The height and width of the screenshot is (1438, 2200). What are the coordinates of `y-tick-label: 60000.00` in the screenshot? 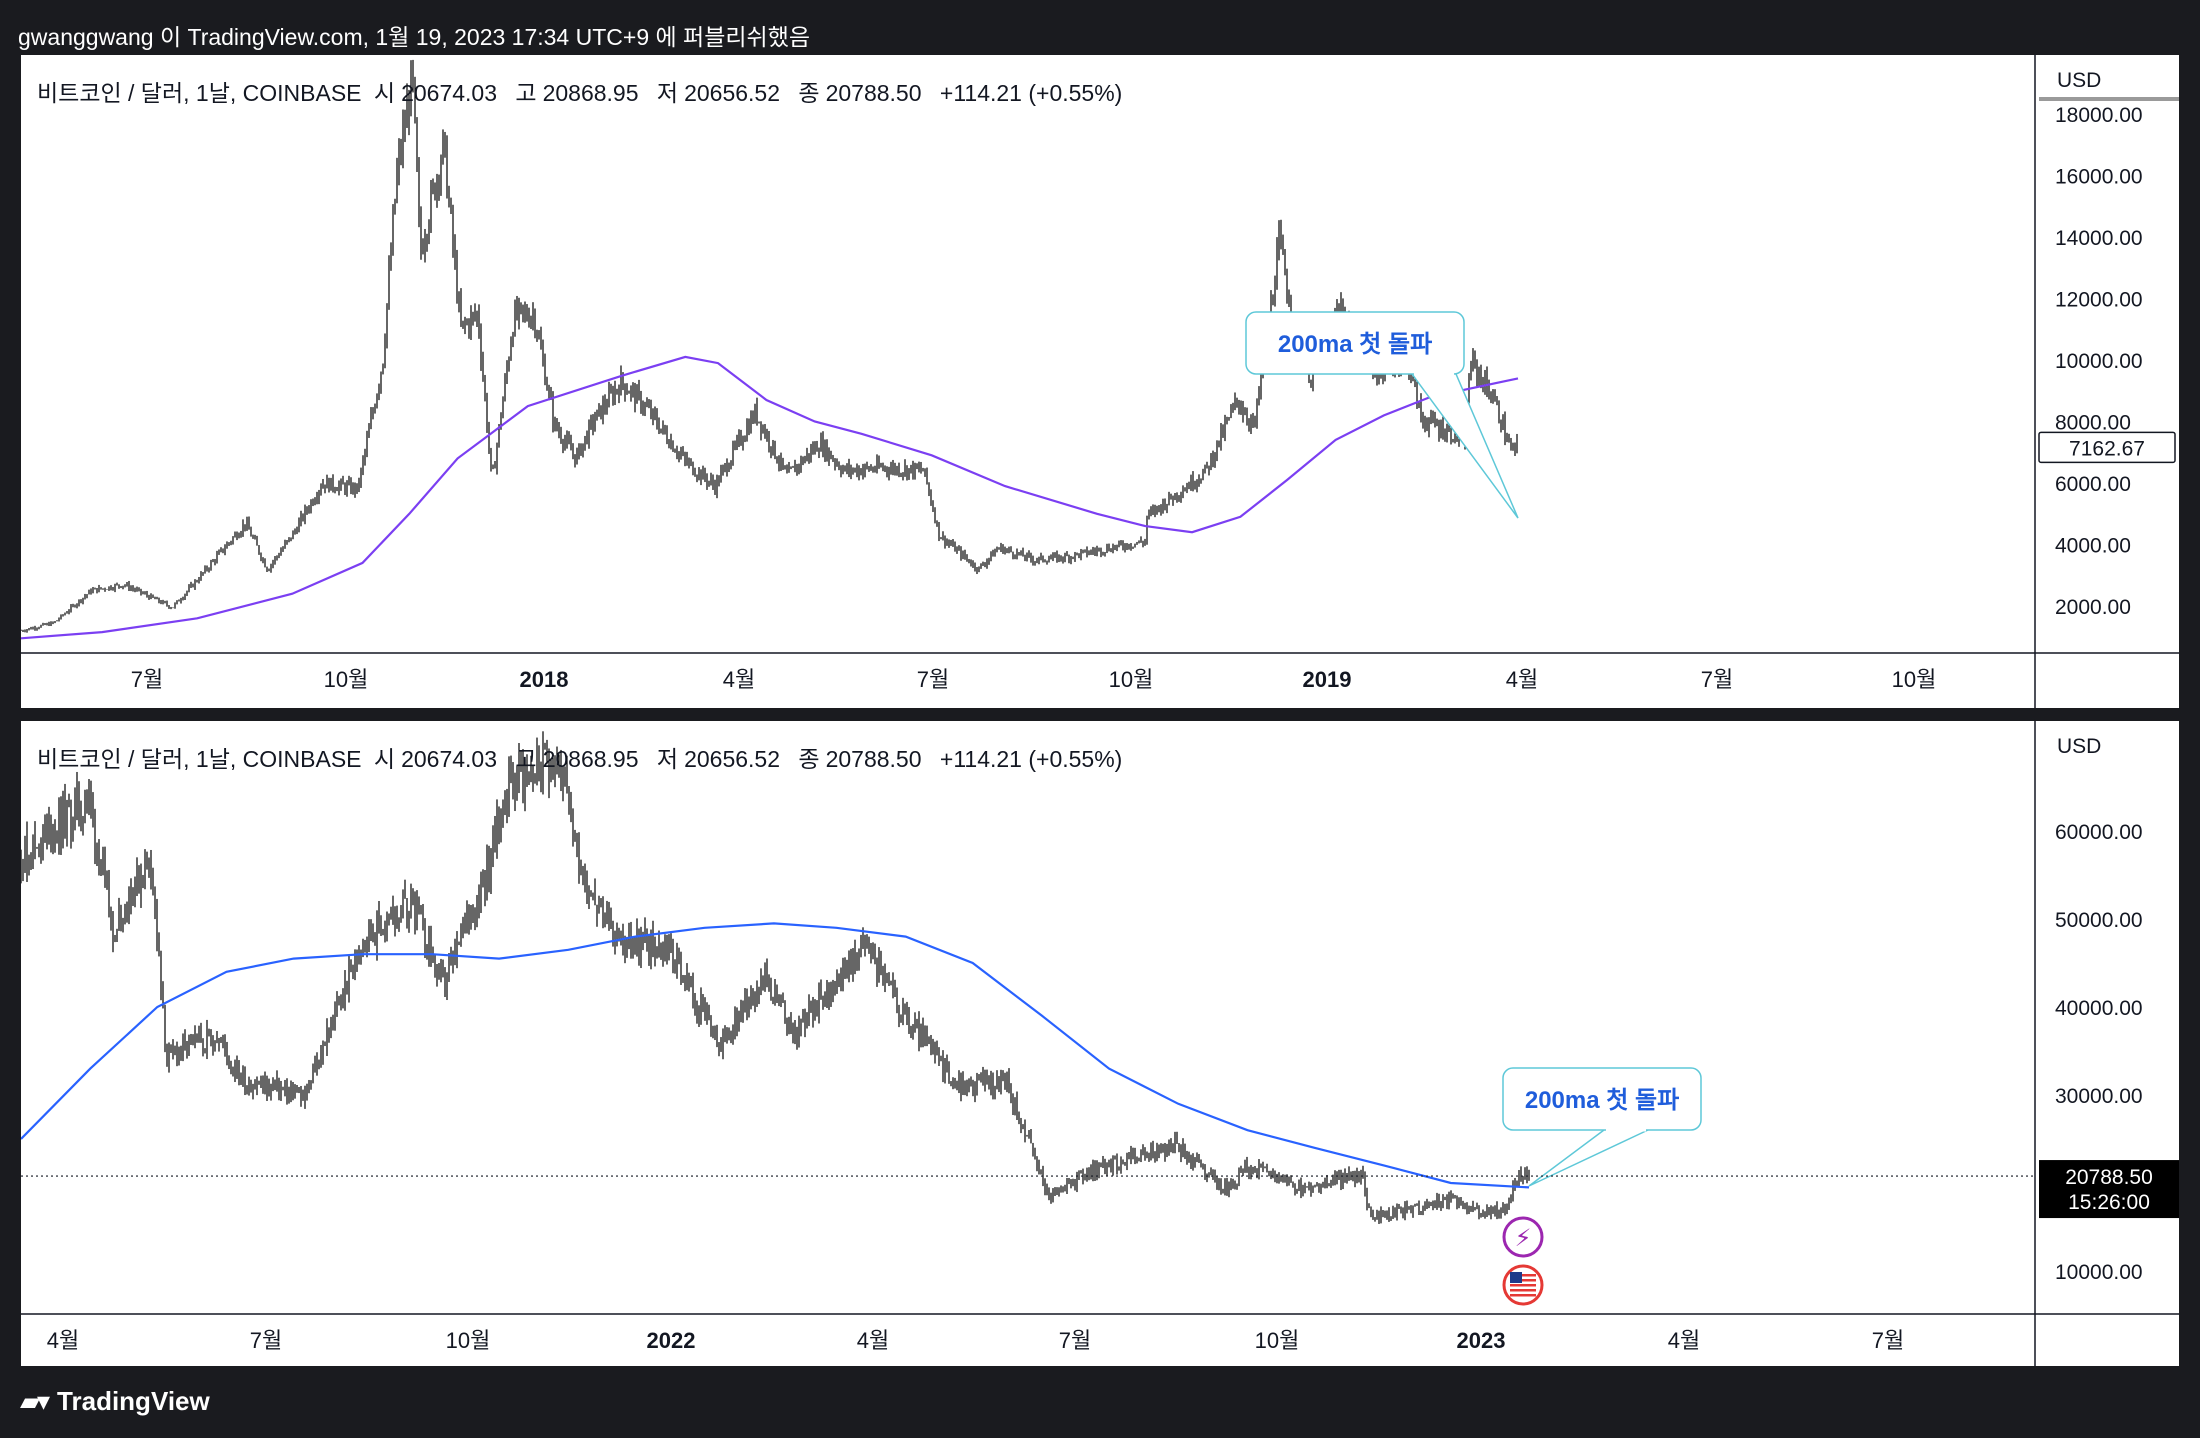 It's located at (2099, 832).